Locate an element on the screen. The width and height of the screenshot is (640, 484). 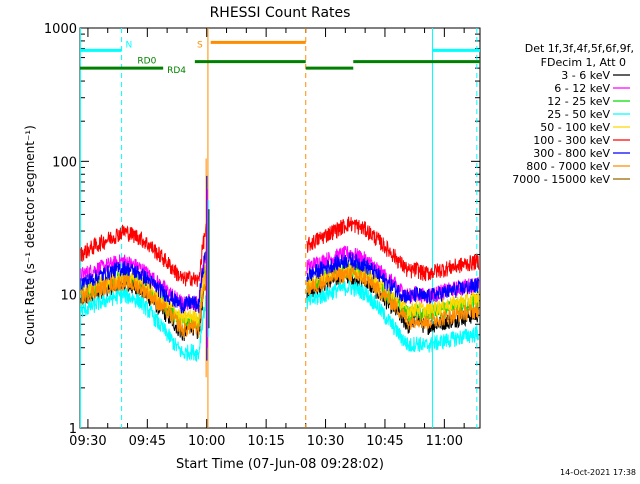
state-label-n: N is located at coordinates (129, 45).